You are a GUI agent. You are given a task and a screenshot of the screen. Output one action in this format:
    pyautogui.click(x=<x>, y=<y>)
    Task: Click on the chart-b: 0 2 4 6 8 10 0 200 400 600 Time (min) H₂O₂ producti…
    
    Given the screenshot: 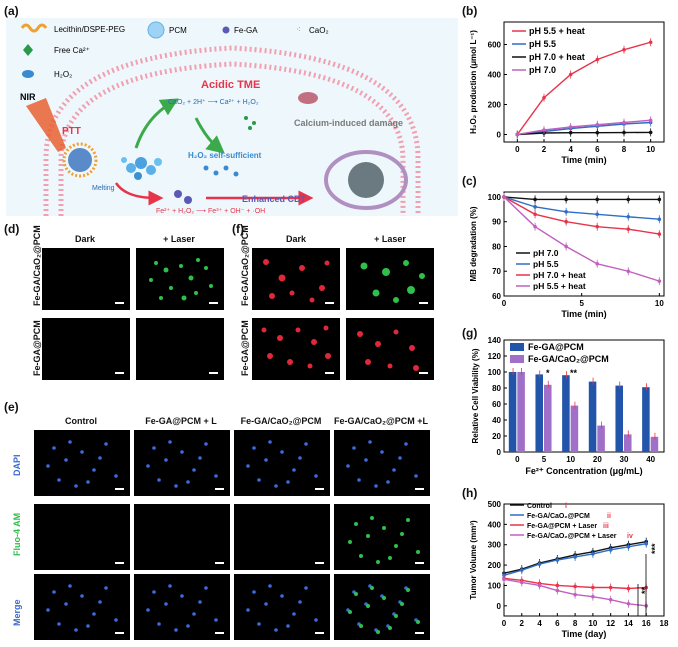 What is the action you would take?
    pyautogui.click(x=567, y=93)
    